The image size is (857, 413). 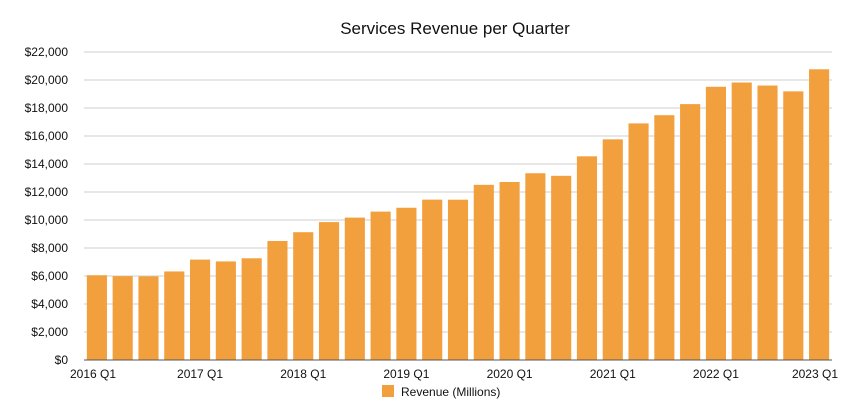 What do you see at coordinates (93, 374) in the screenshot?
I see `x-tick-label: 2016 Q1` at bounding box center [93, 374].